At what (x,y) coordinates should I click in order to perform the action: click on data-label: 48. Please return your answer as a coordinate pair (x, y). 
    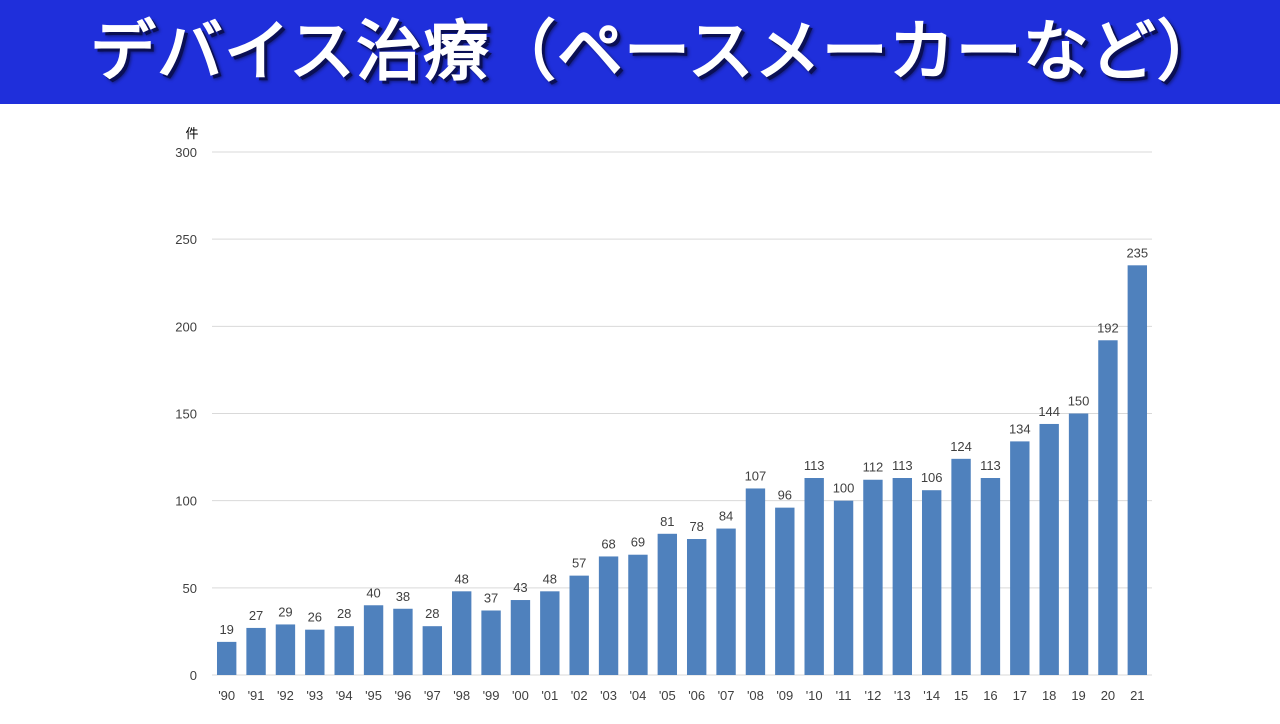
    Looking at the image, I should click on (461, 578).